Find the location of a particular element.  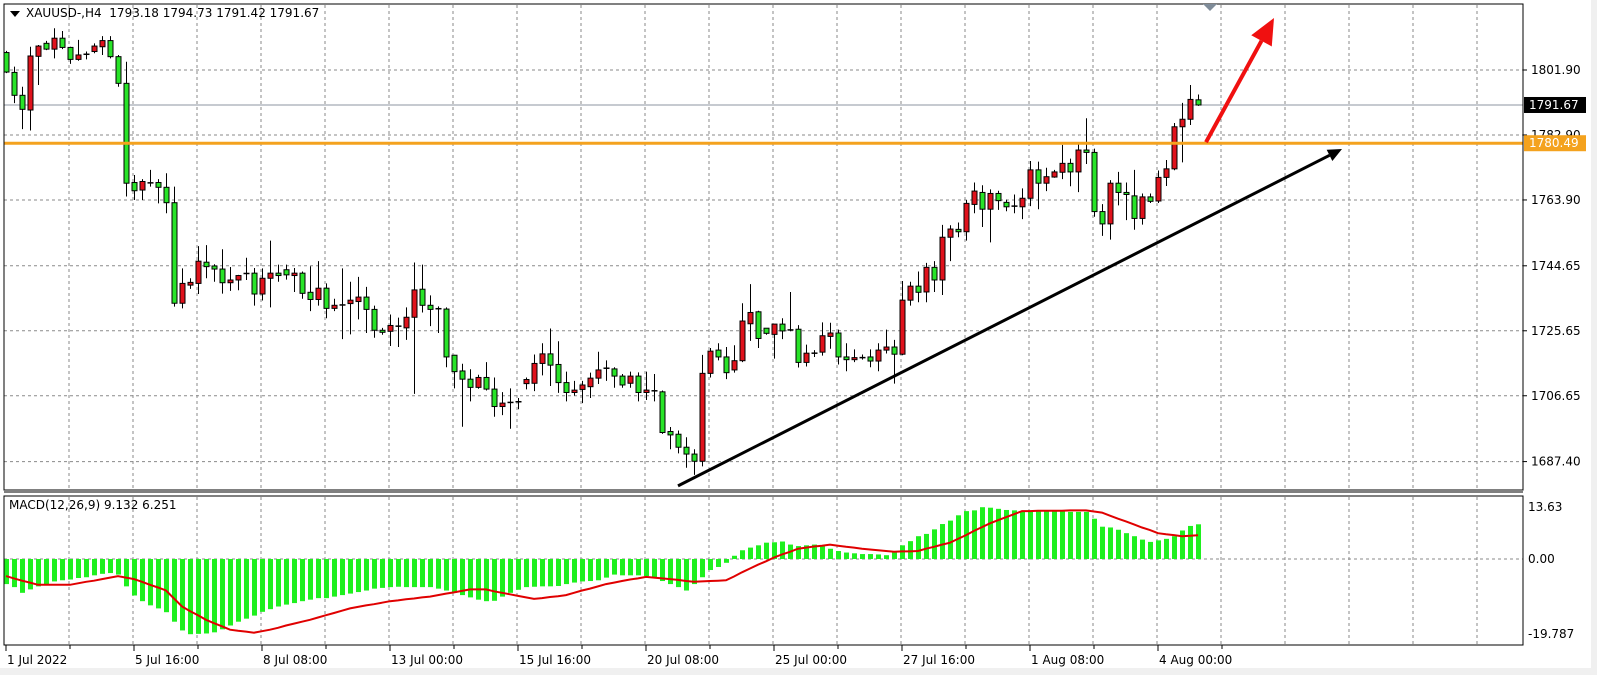

red-up-arrow is located at coordinates (1239, 81).